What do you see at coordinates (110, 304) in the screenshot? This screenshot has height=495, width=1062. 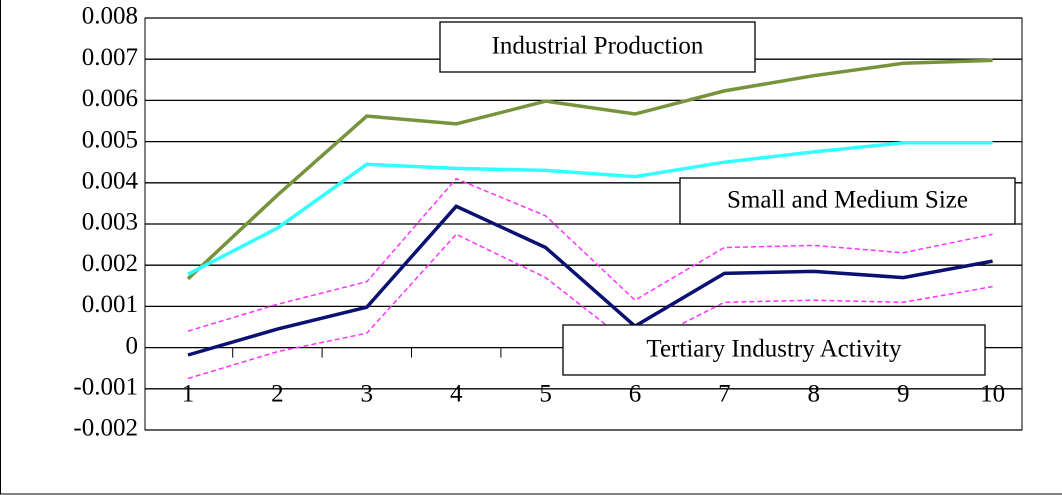 I see `y-tick-label: 0.001` at bounding box center [110, 304].